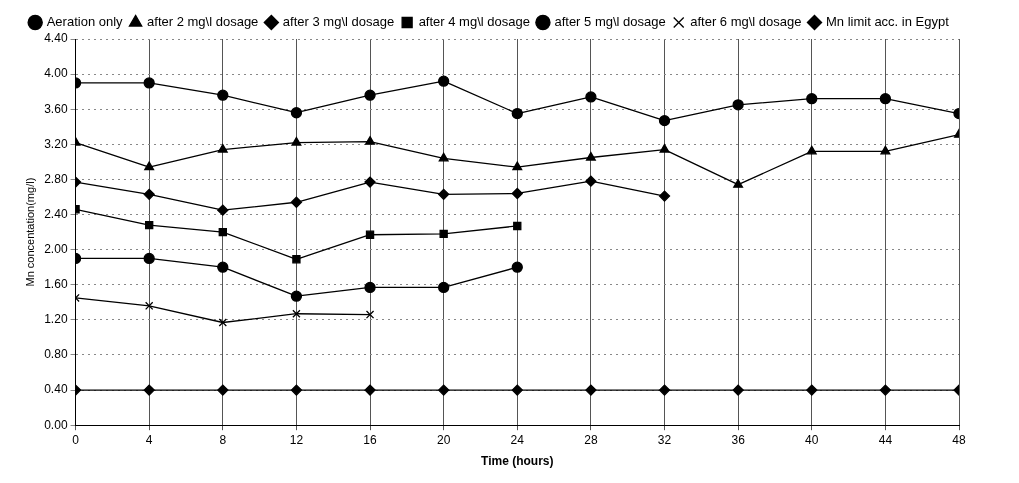  I want to click on x-tick-label: 4, so click(149, 439).